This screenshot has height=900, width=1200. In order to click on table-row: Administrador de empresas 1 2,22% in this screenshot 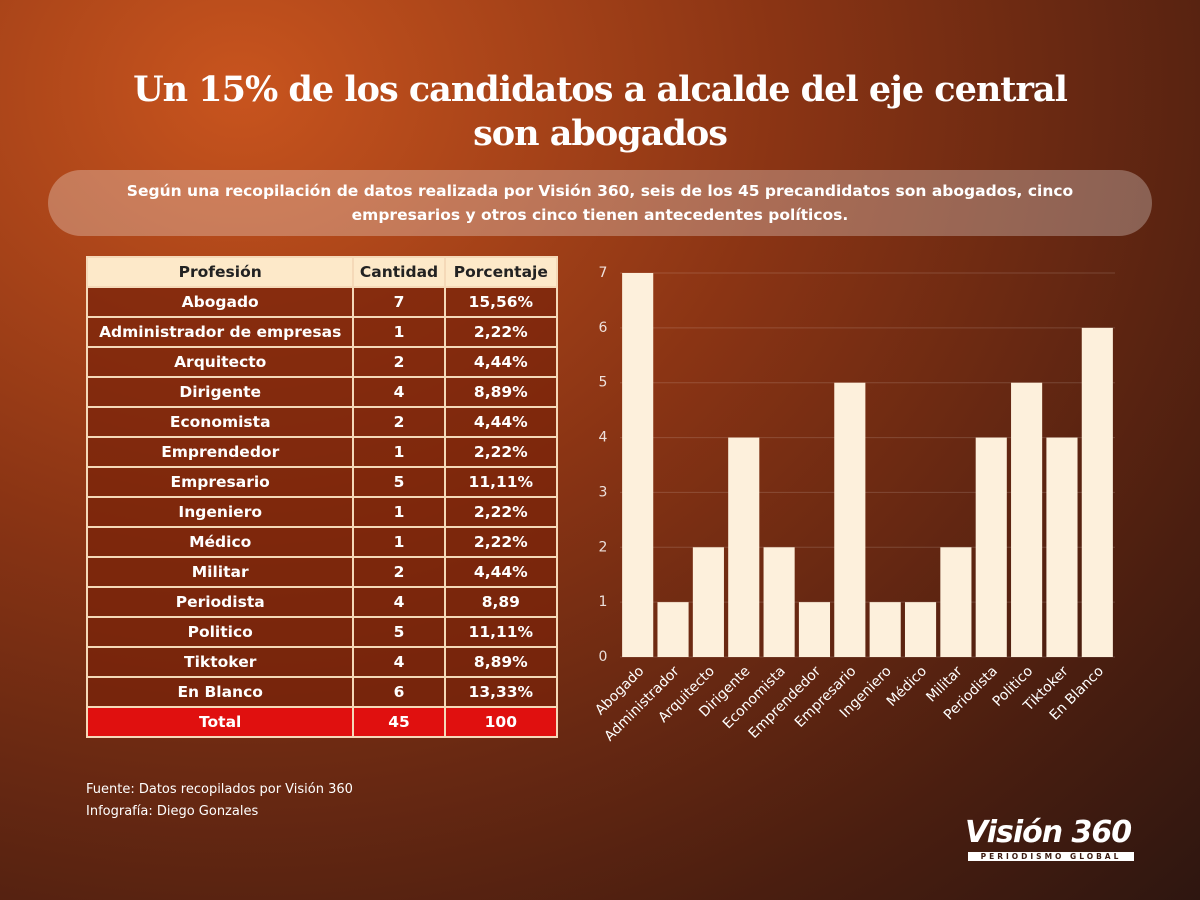, I will do `click(322, 332)`.